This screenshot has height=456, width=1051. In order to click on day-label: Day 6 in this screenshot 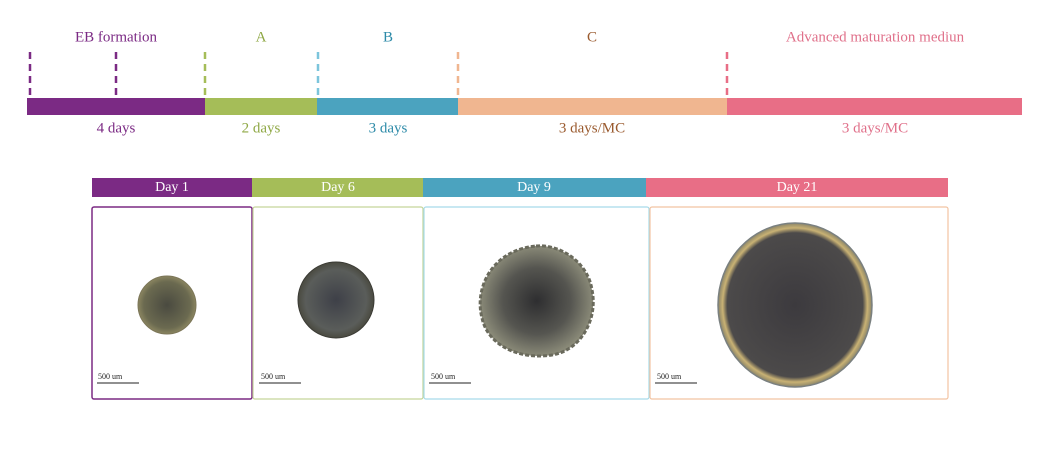, I will do `click(338, 187)`.